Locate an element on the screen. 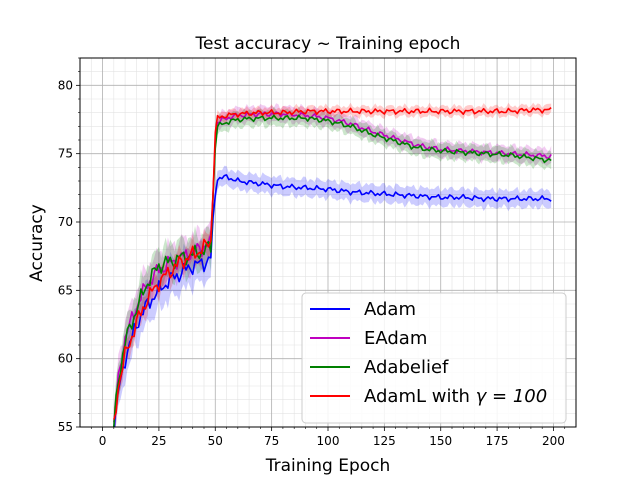 The height and width of the screenshot is (480, 640). x-tick-label: 125 is located at coordinates (384, 441).